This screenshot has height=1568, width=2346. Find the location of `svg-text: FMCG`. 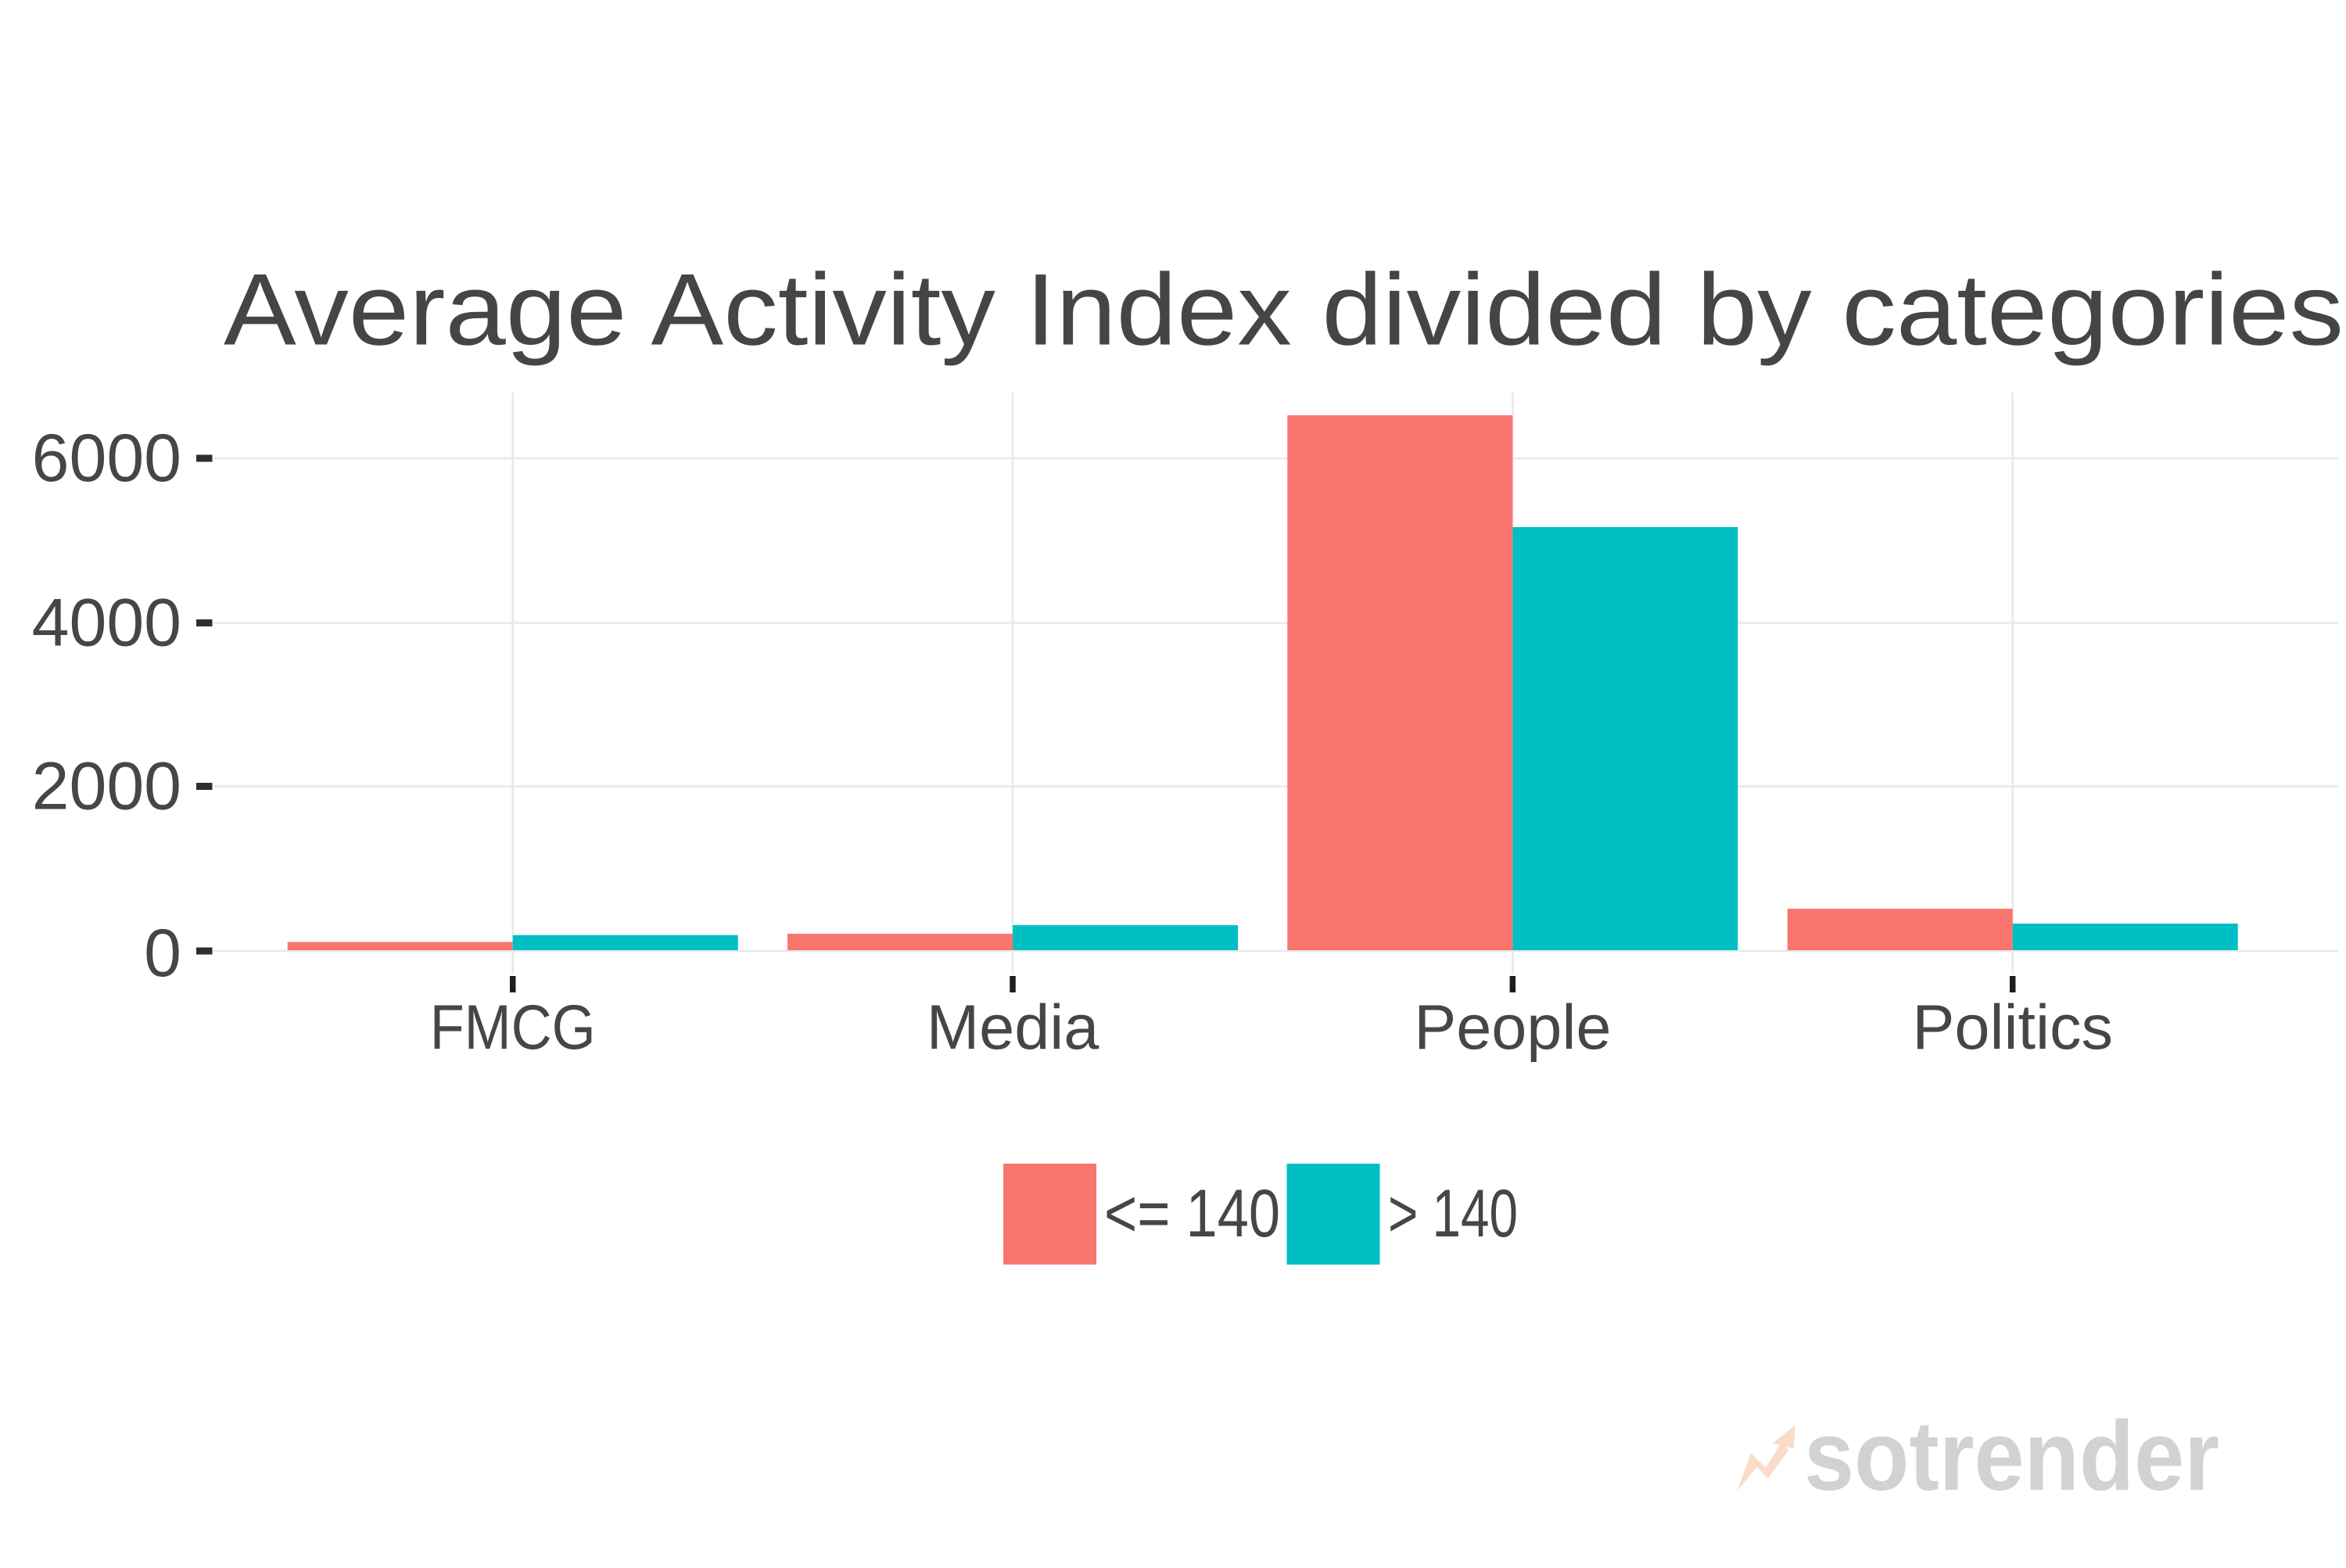

svg-text: FMCG is located at coordinates (513, 1027).